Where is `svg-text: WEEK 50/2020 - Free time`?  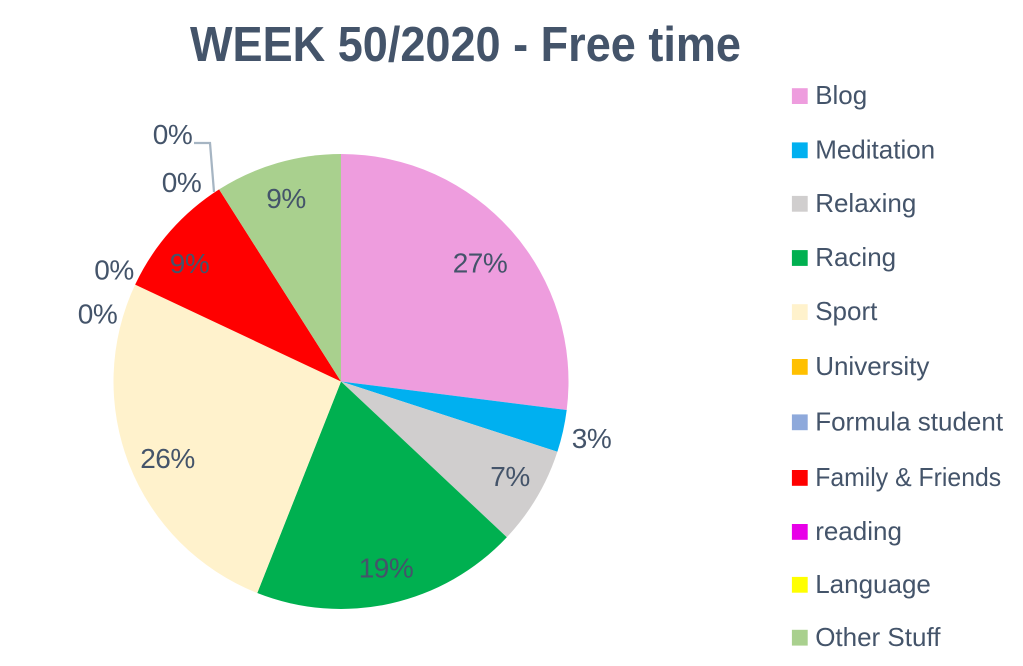 svg-text: WEEK 50/2020 - Free time is located at coordinates (465, 45).